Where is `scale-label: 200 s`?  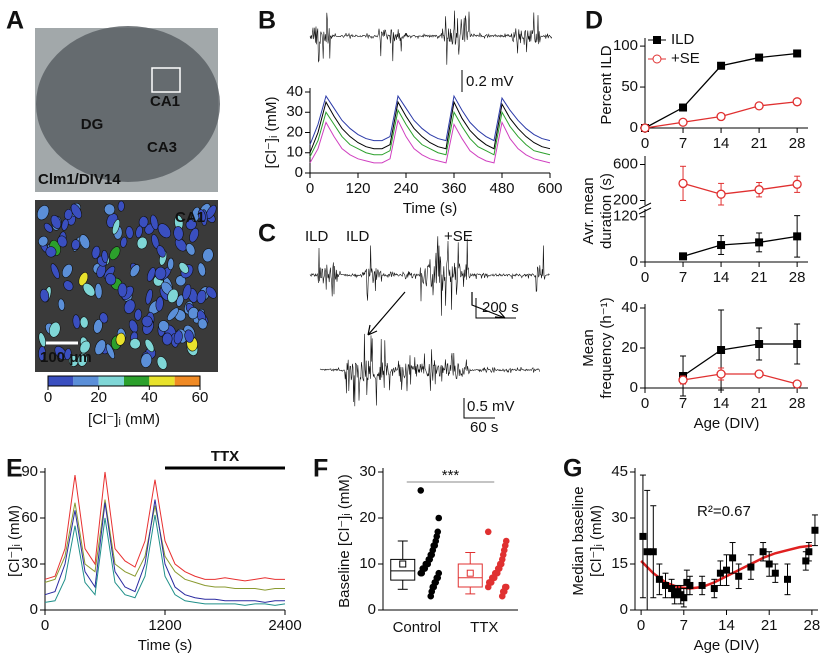 scale-label: 200 s is located at coordinates (500, 307).